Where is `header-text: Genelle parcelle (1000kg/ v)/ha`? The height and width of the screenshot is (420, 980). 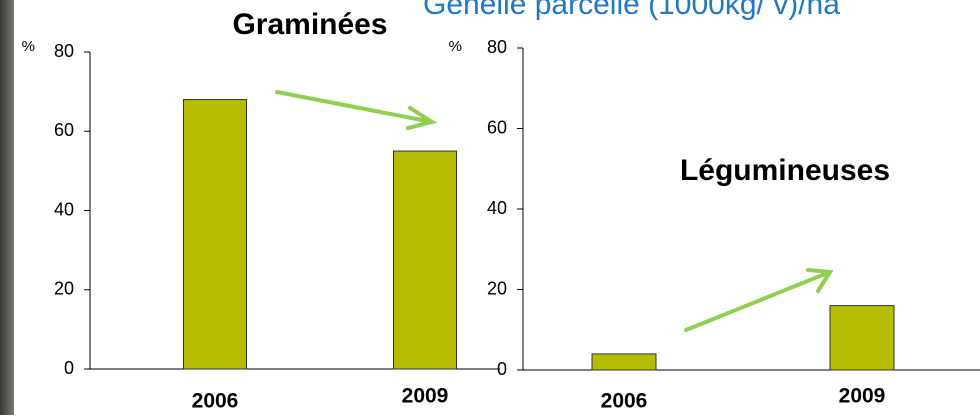 header-text: Genelle parcelle (1000kg/ v)/ha is located at coordinates (631, 10).